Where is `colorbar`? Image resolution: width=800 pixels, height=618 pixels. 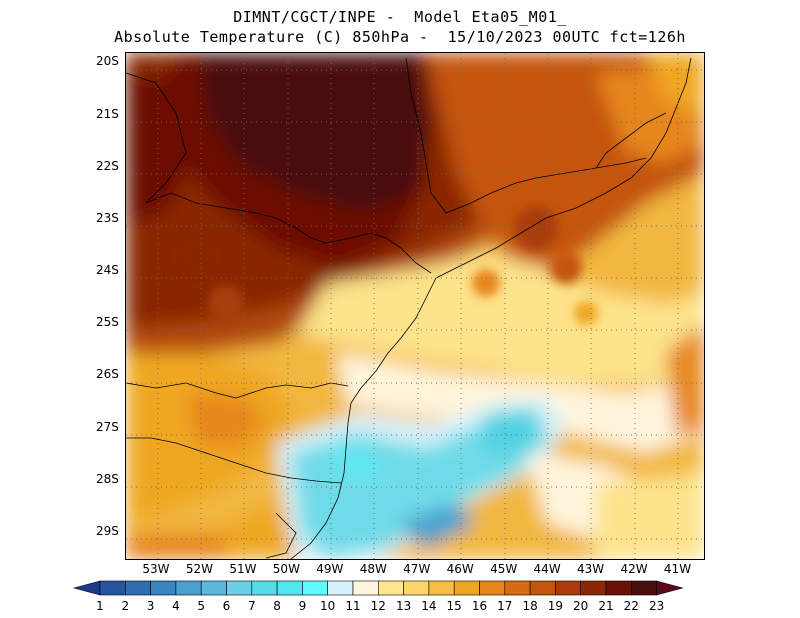
colorbar is located at coordinates (378, 588).